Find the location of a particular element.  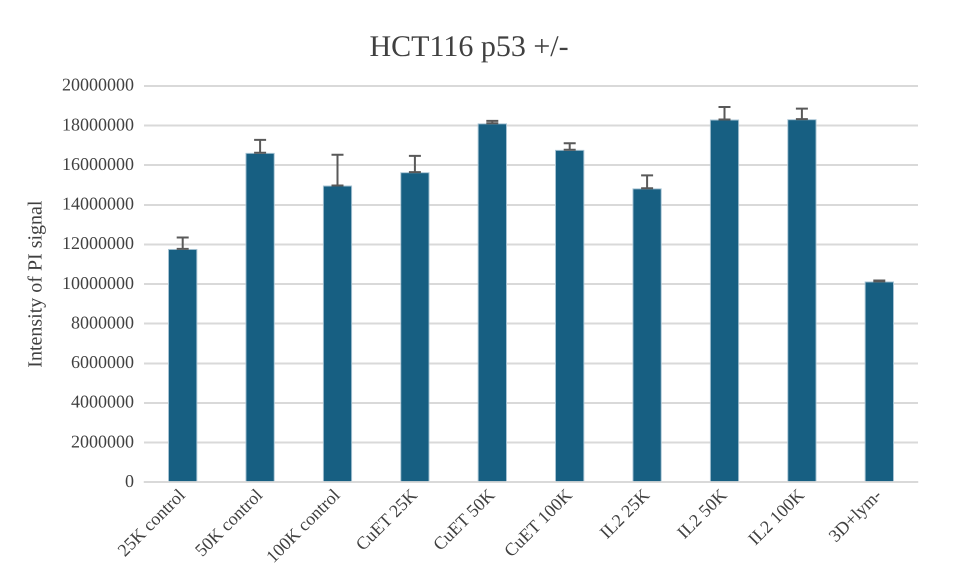

y-tick-label: 8000000 is located at coordinates (102, 322).